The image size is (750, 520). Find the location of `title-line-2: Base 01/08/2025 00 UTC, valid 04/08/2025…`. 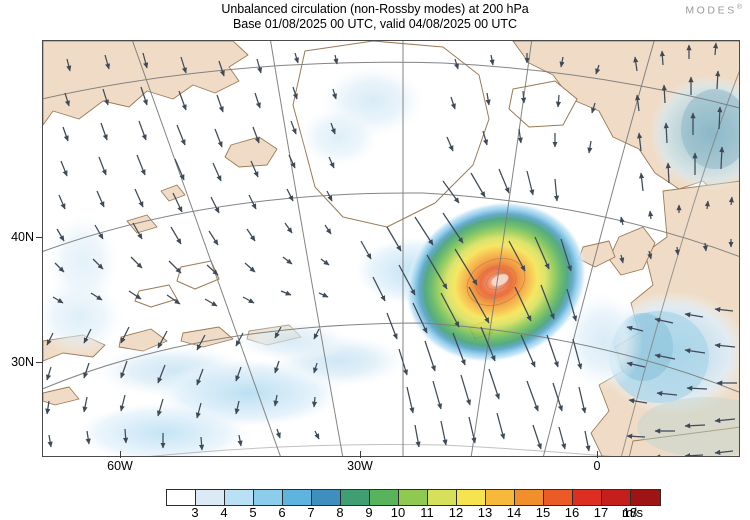

title-line-2: Base 01/08/2025 00 UTC, valid 04/08/2025… is located at coordinates (375, 23).